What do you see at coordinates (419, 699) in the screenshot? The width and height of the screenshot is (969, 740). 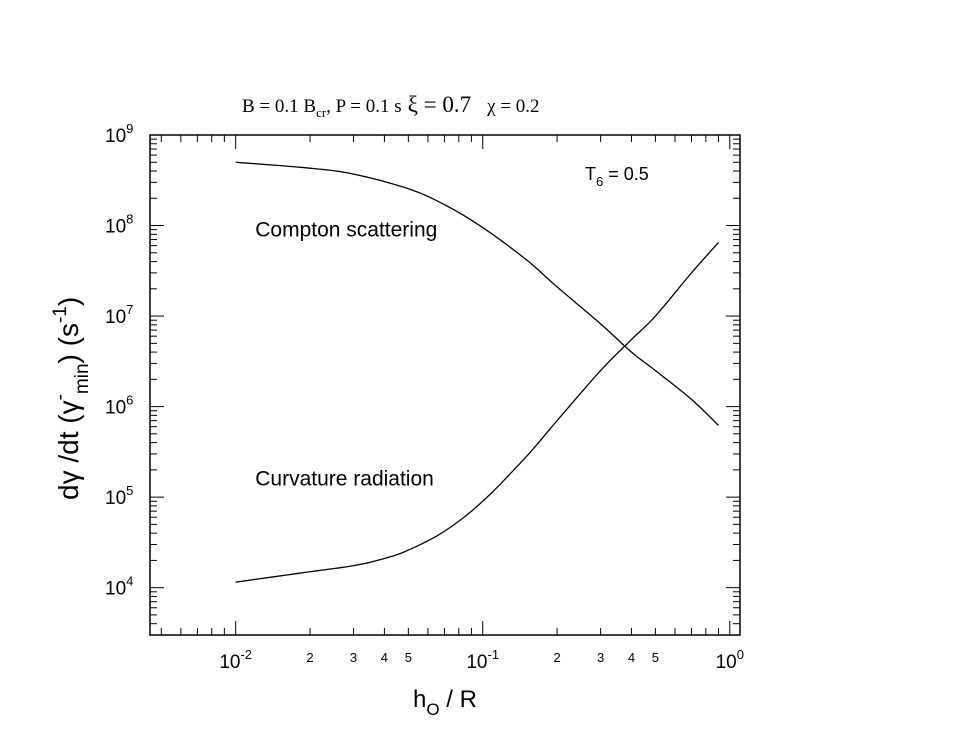 I see `xlabel-main: h` at bounding box center [419, 699].